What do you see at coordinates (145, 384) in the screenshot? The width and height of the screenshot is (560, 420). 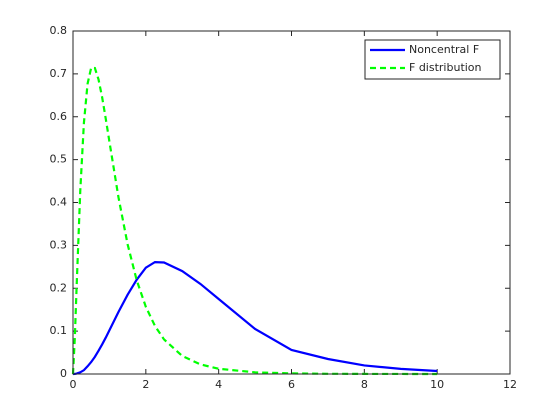 I see `x-tick-label: 2` at bounding box center [145, 384].